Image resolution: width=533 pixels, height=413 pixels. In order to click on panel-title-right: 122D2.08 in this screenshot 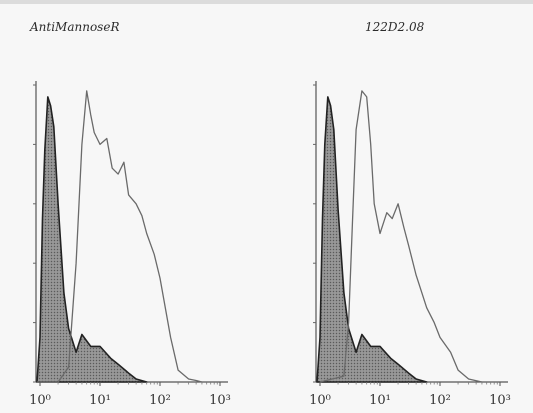, I will do `click(395, 27)`.